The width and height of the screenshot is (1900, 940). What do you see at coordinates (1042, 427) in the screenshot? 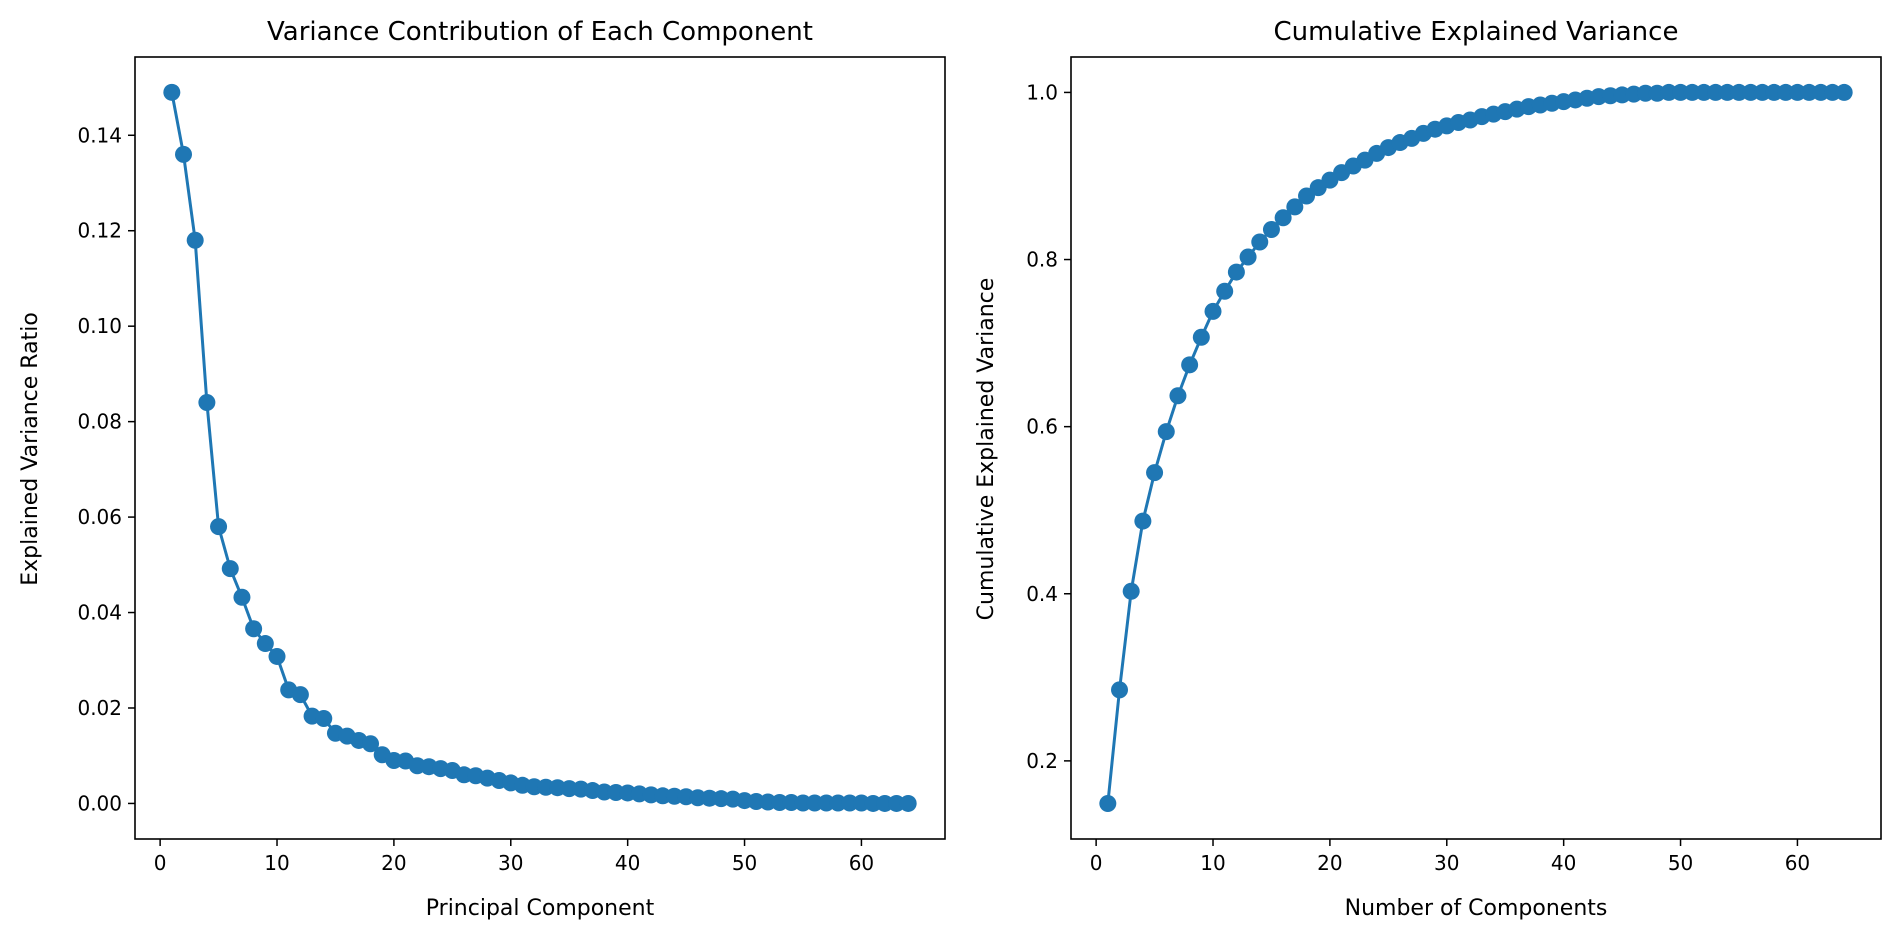
I see `y-tick-label: 0.6` at bounding box center [1042, 427].